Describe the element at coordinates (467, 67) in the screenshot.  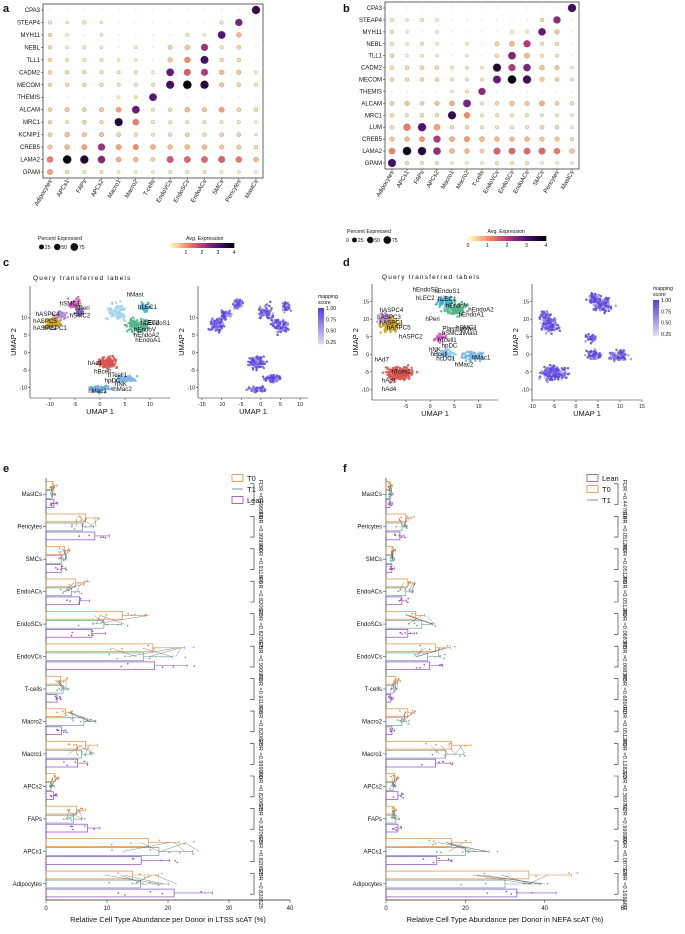
I see `dot-cadm2-macro2` at that location.